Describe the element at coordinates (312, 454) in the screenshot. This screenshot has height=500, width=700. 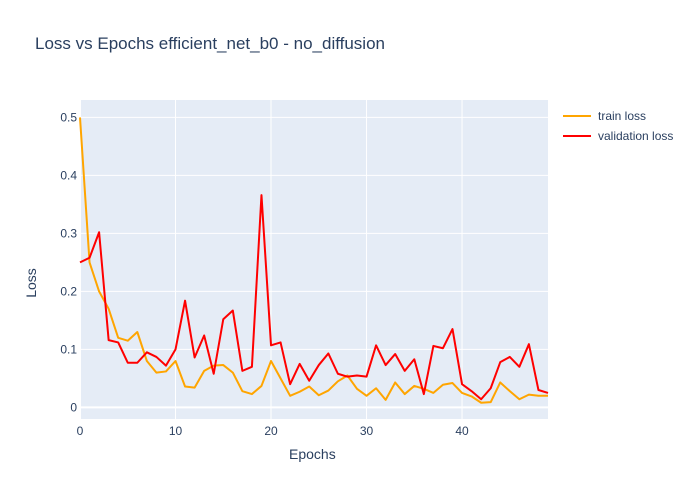
I see `x-axis-title: Epochs` at that location.